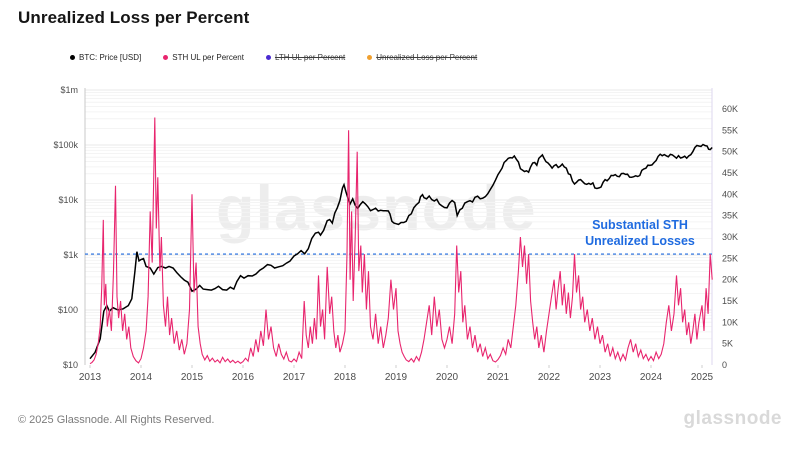  What do you see at coordinates (640, 233) in the screenshot?
I see `annotation-substantial-sth-losses: Substantial STH Unrealized Losses` at bounding box center [640, 233].